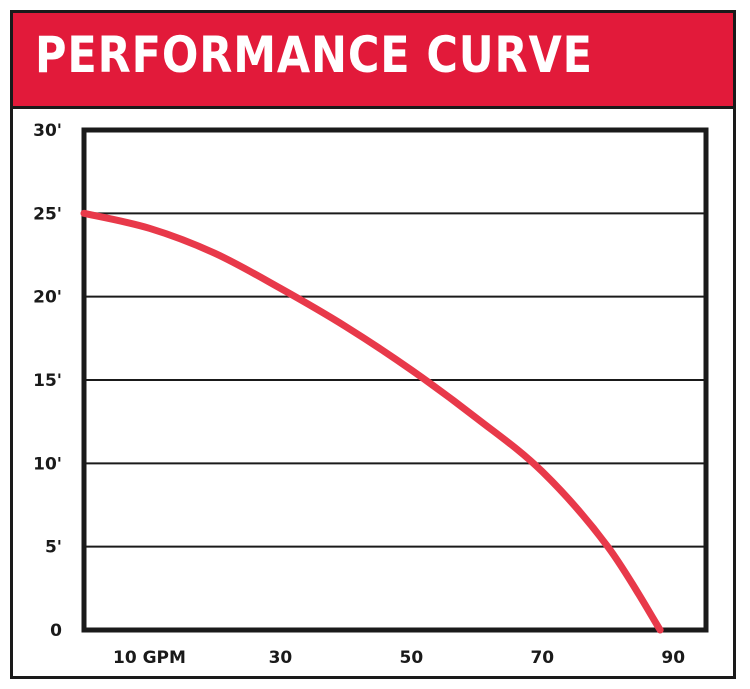  What do you see at coordinates (314, 55) in the screenshot?
I see `chart-title: PERFORMANCE CURVE` at bounding box center [314, 55].